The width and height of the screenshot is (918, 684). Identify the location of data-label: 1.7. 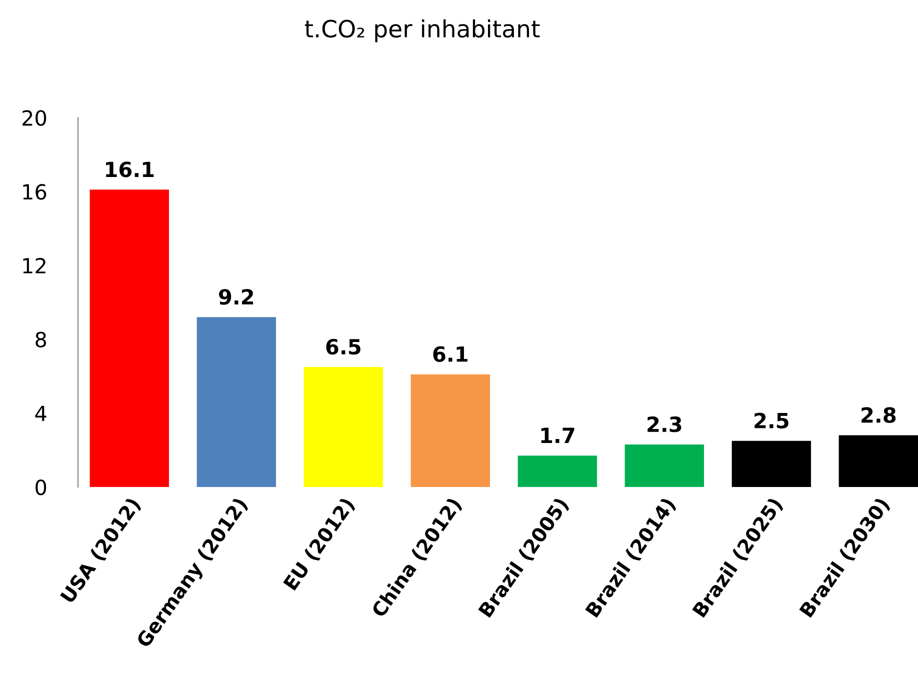
(557, 435).